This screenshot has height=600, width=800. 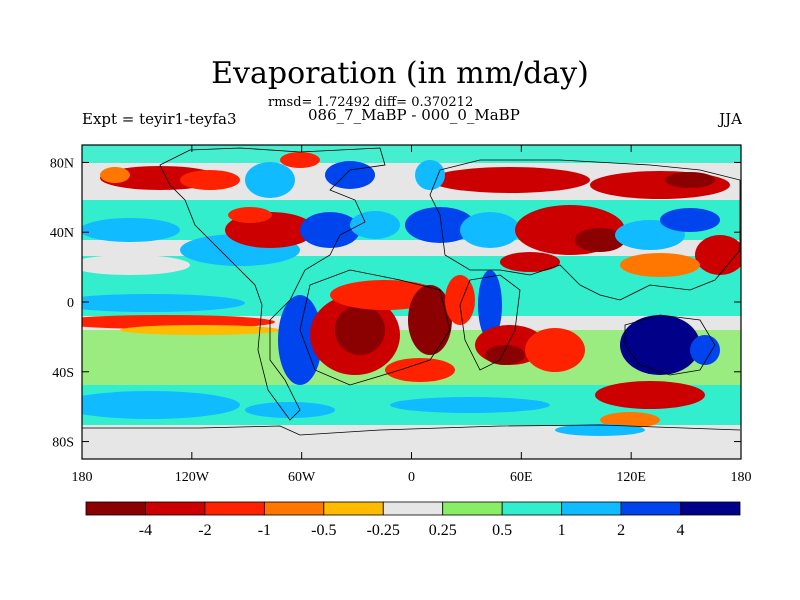 What do you see at coordinates (371, 102) in the screenshot?
I see `stats-text: rmsd= 1.72492 diff= 0.370212` at bounding box center [371, 102].